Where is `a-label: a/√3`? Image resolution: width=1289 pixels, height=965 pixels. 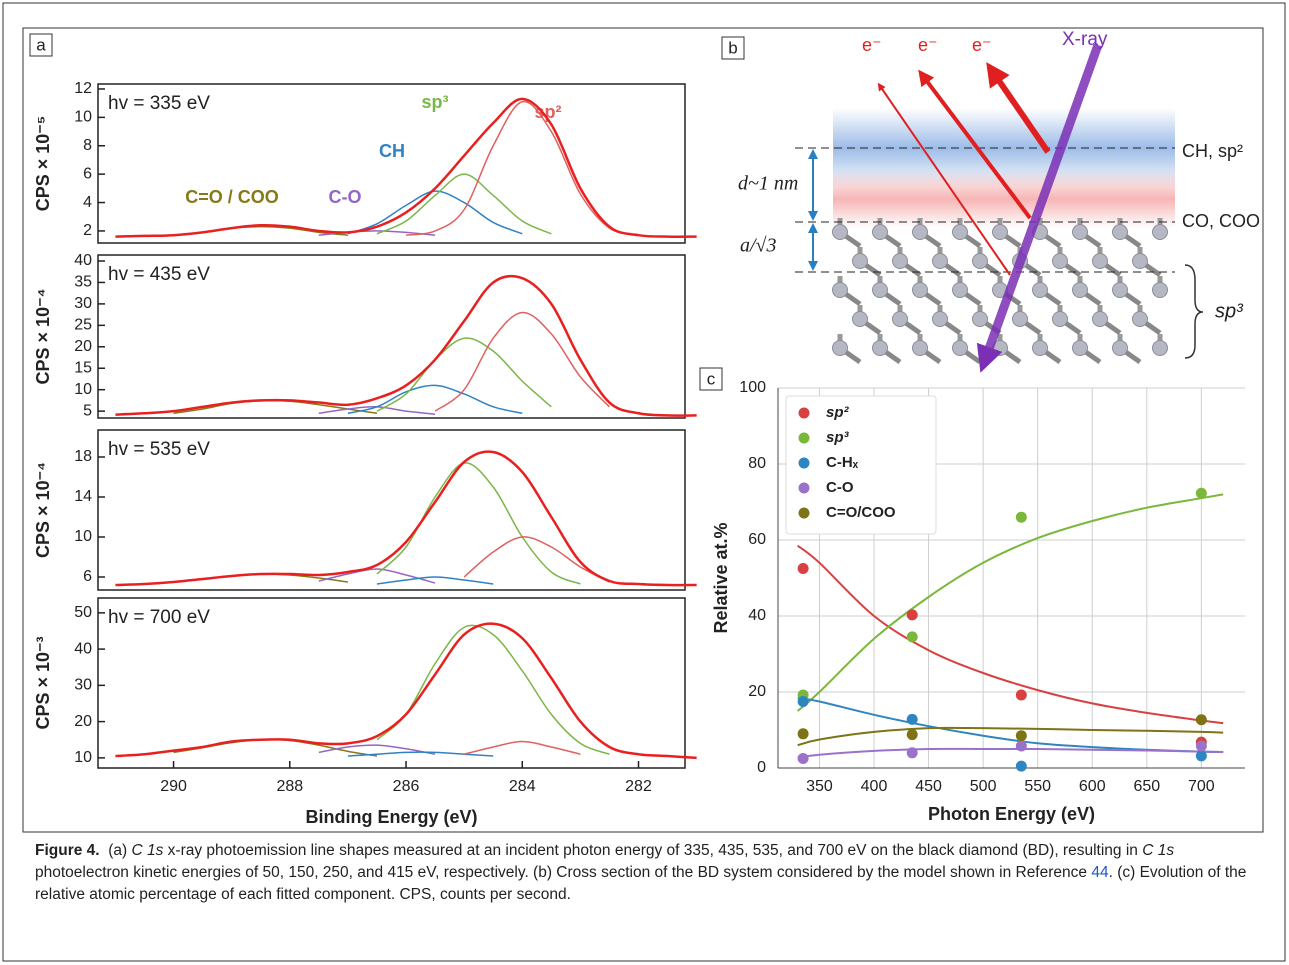 a-label: a/√3 is located at coordinates (758, 246).